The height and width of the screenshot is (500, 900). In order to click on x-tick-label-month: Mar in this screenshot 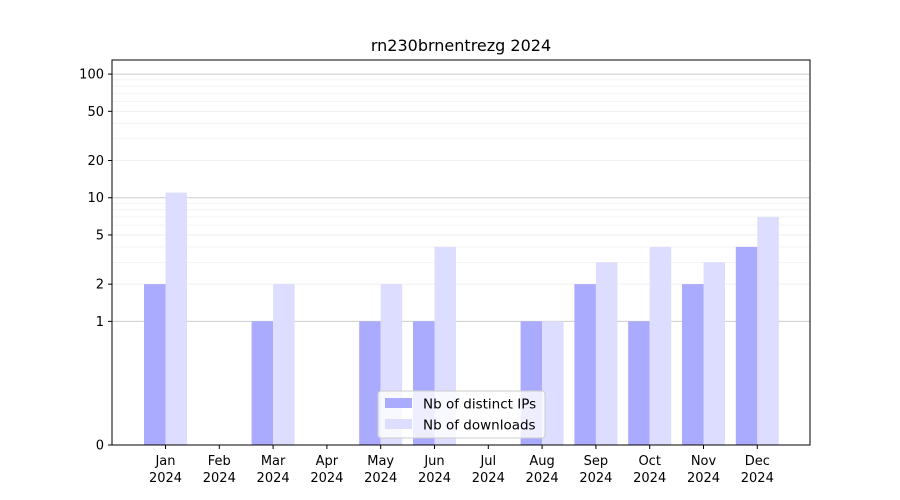, I will do `click(273, 461)`.